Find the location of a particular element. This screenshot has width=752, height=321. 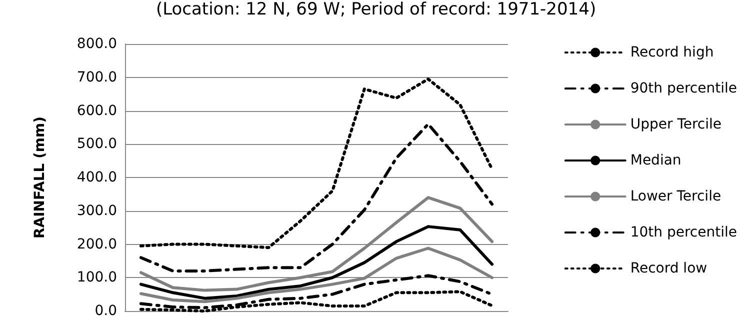

line-series is located at coordinates (316, 262).